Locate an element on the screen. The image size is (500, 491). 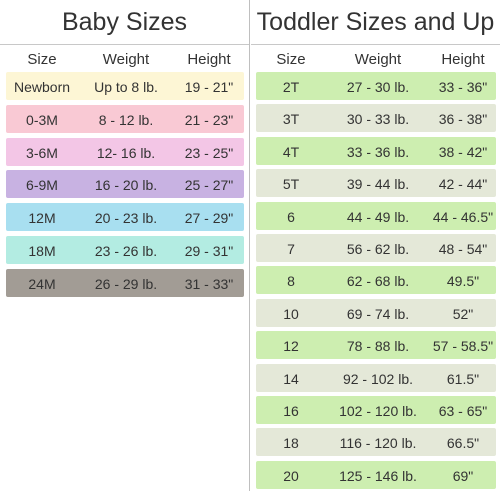
baby-height-cell: 25 - 27" is located at coordinates (209, 185).